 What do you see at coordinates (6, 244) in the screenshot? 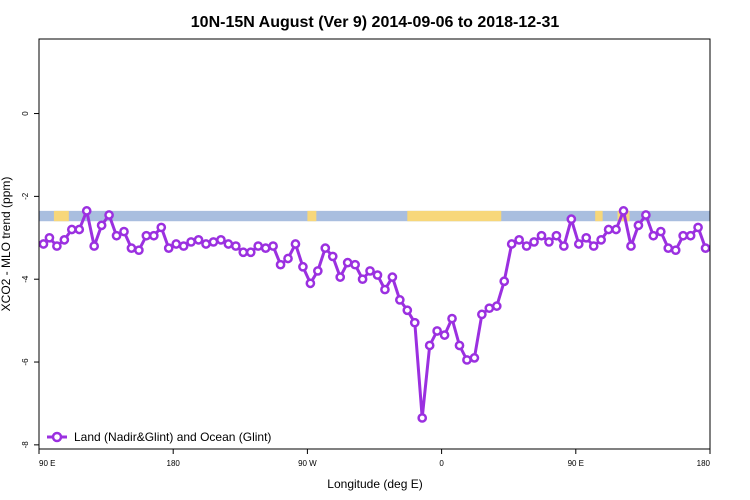
I see `y-axis-label: XCO2 - MLO trend (ppm)` at bounding box center [6, 244].